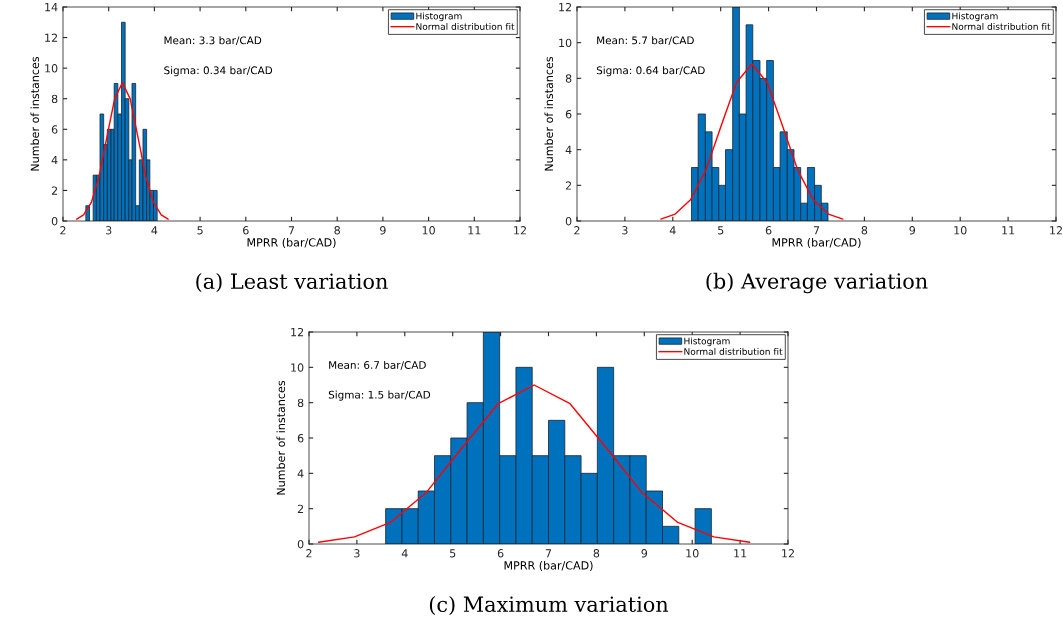 This screenshot has width=1063, height=622. Describe the element at coordinates (817, 283) in the screenshot. I see `text: (b) Average variation` at that location.